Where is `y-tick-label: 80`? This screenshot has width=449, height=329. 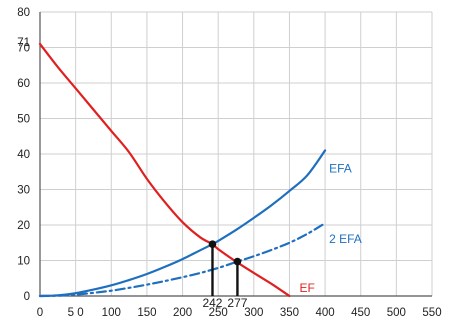
y-tick-label: 80 is located at coordinates (23, 13).